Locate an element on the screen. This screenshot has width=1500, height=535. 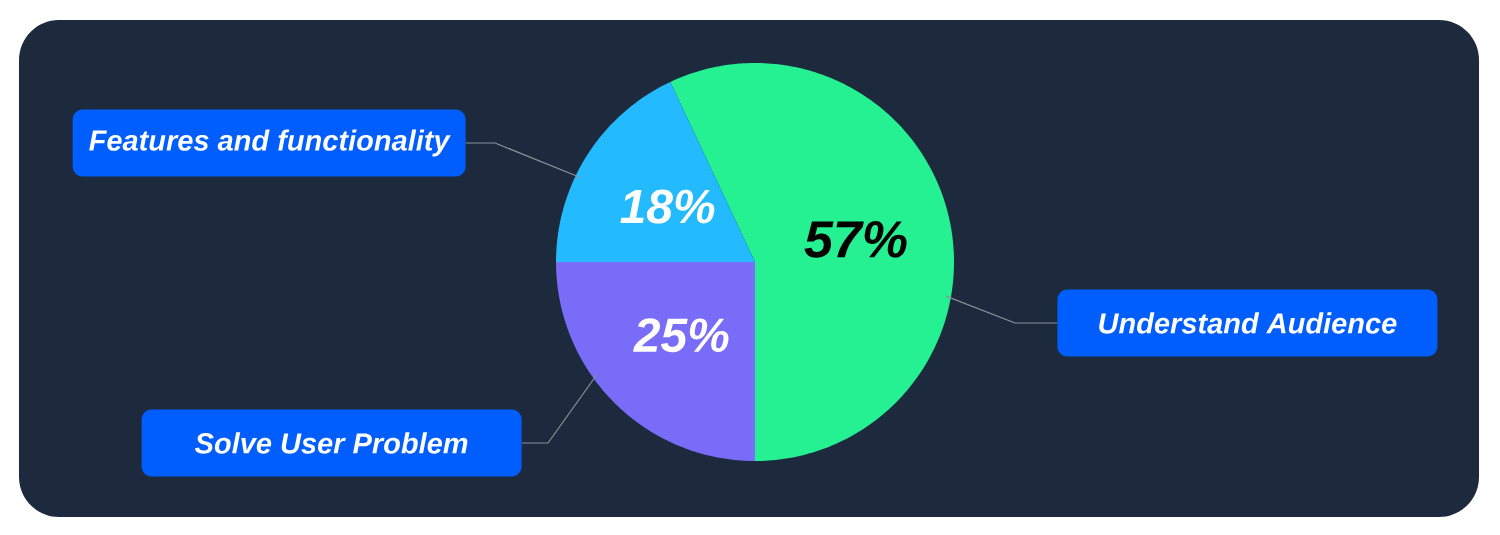
slice-label: Understand Audience is located at coordinates (1248, 323).